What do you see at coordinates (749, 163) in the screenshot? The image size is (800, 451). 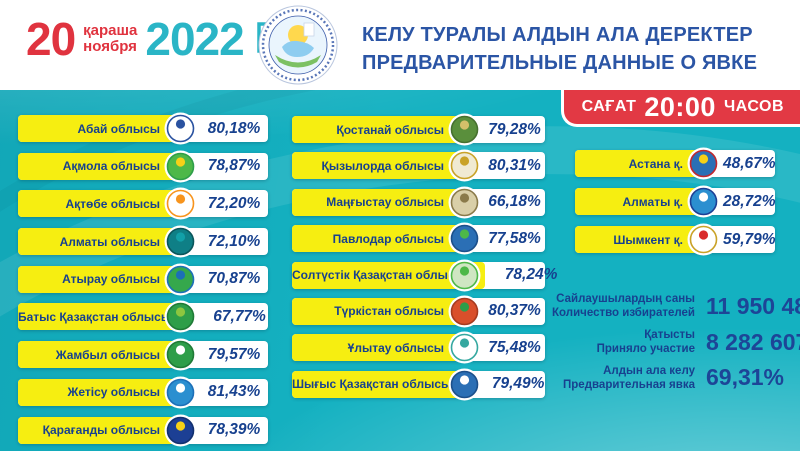 I see `region-turnout-value: 48,67%` at bounding box center [749, 163].